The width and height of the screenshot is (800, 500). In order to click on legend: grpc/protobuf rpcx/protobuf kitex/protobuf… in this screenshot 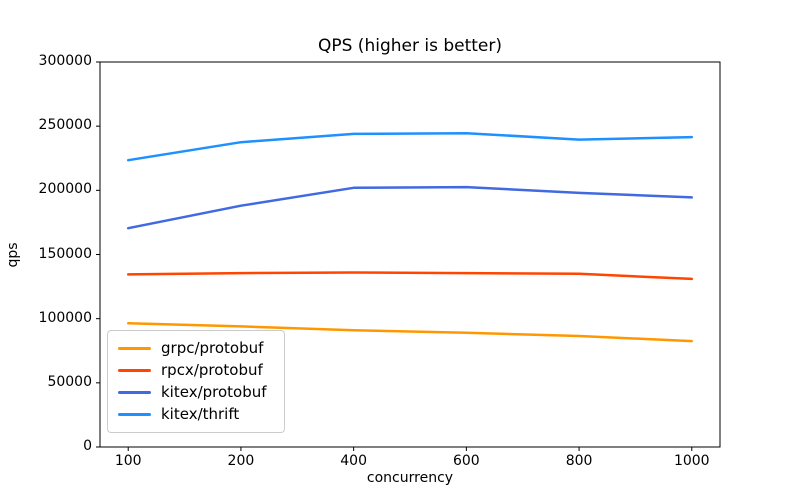, I will do `click(196, 381)`.